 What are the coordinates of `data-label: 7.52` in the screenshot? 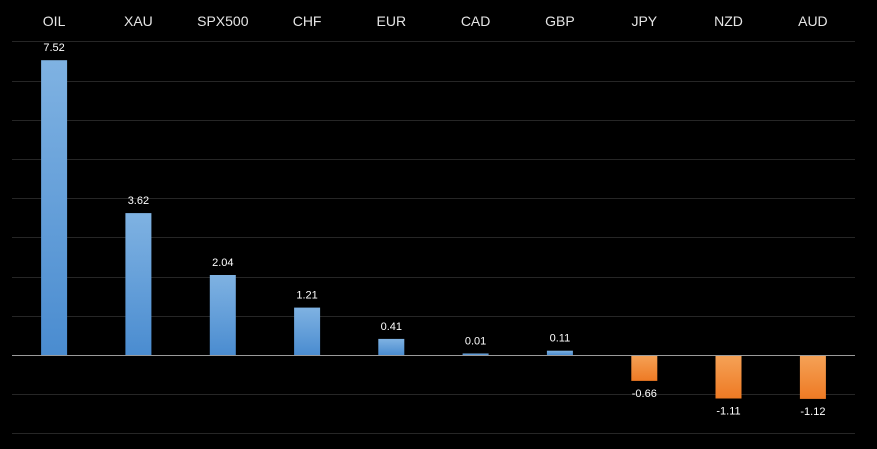 It's located at (53, 48).